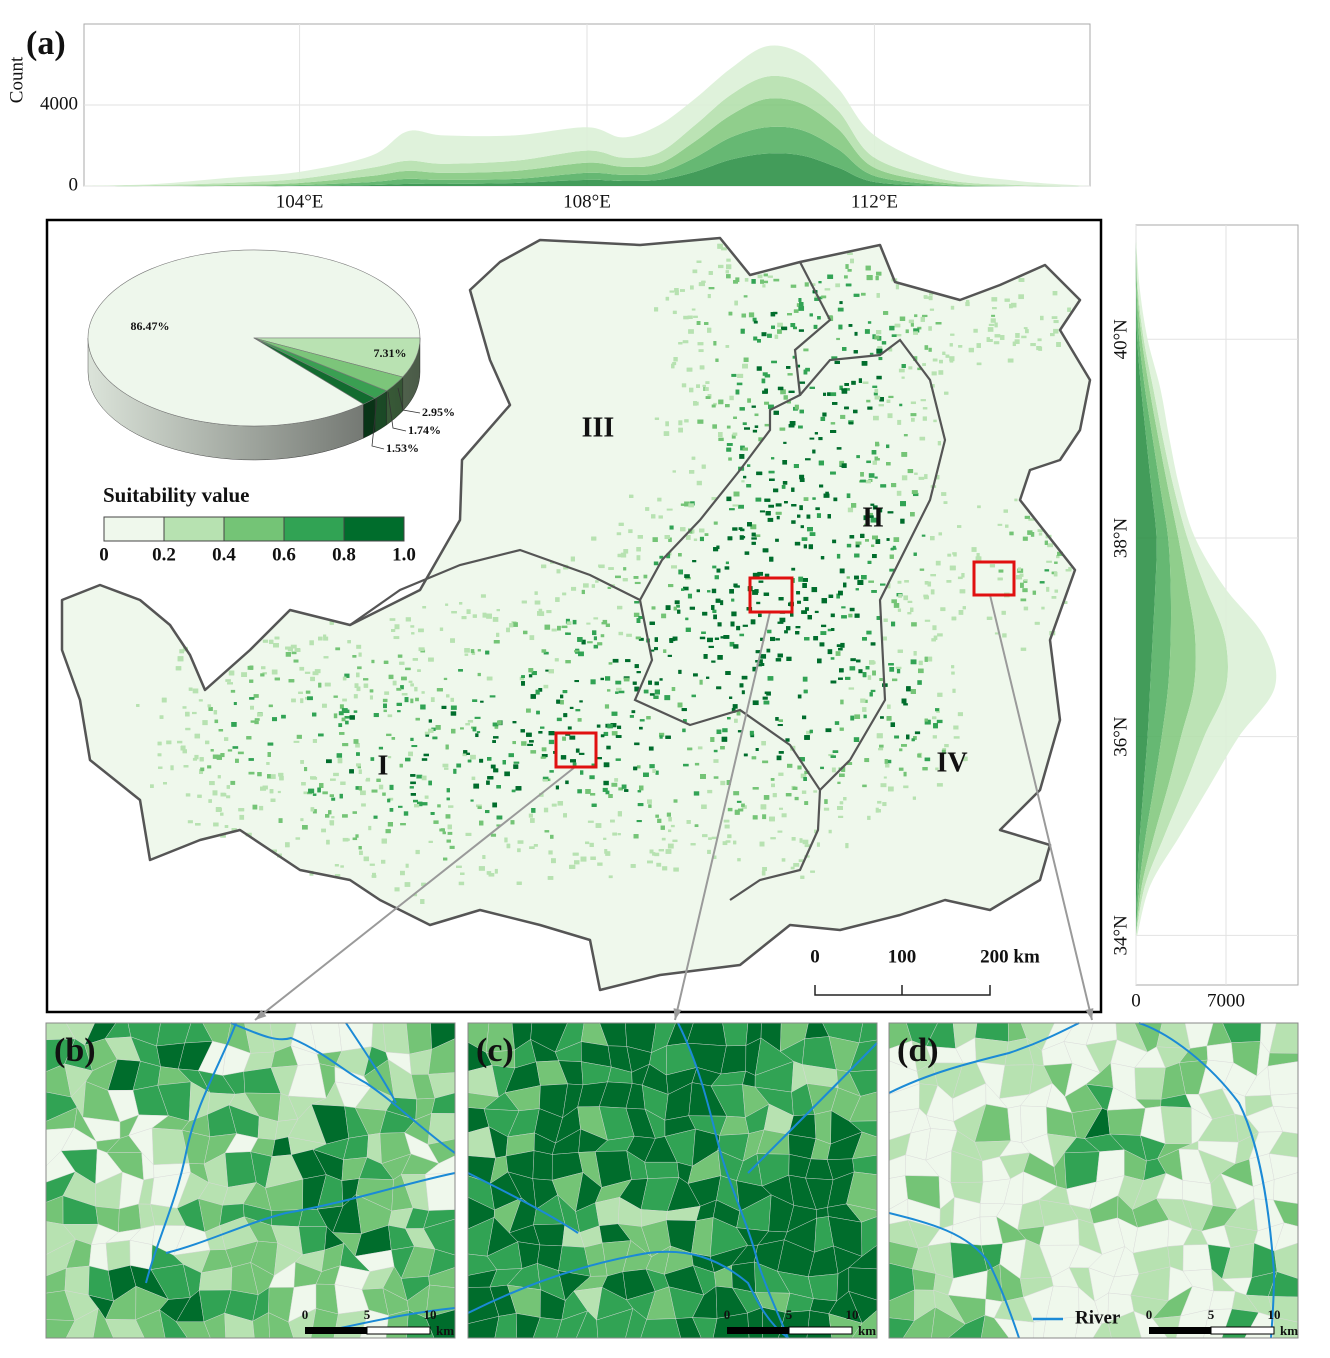 The image size is (1330, 1358). I want to click on y-tick-label: 36°N, so click(1120, 736).